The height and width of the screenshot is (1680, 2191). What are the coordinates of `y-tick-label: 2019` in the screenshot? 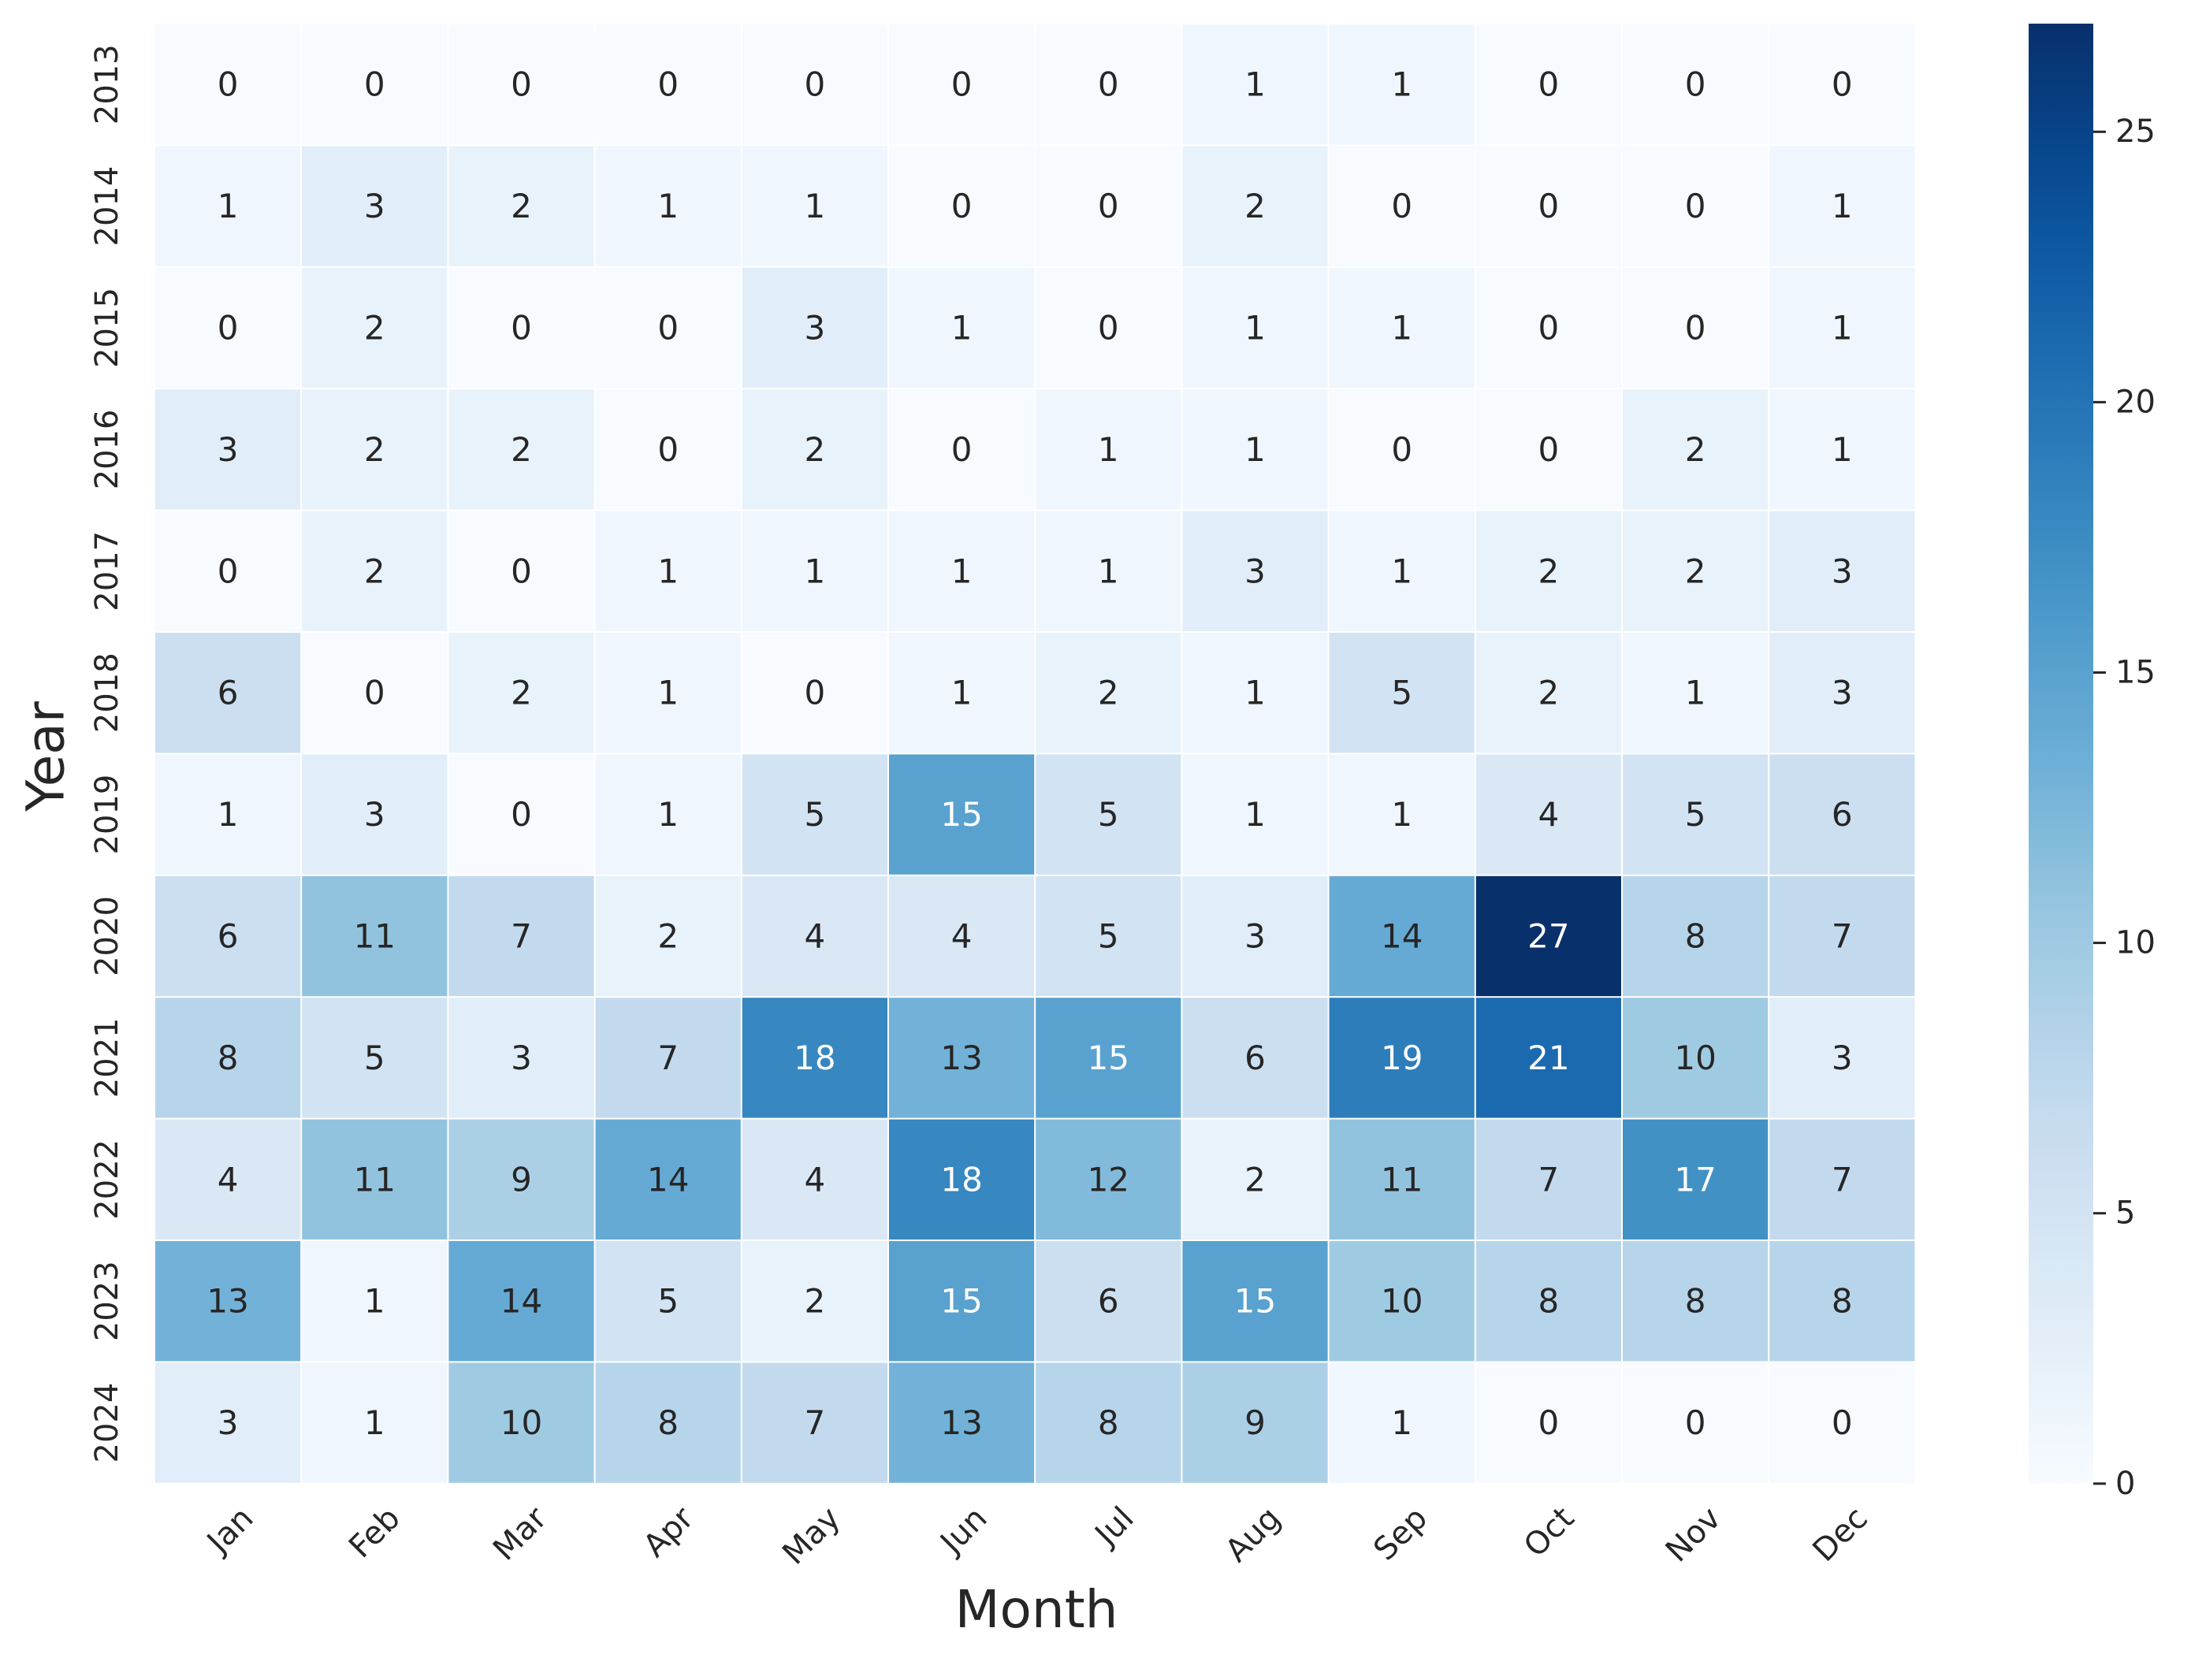 It's located at (107, 815).